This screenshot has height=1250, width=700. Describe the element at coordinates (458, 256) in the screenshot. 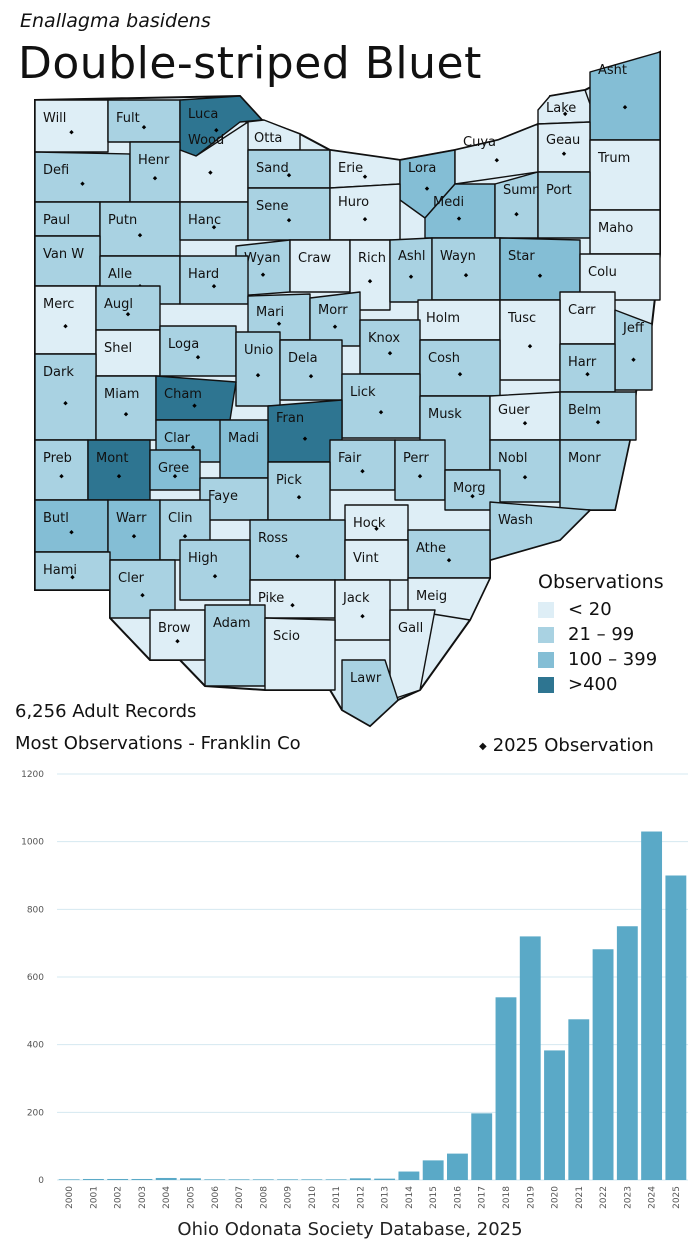

I see `county-label: Wayn` at that location.